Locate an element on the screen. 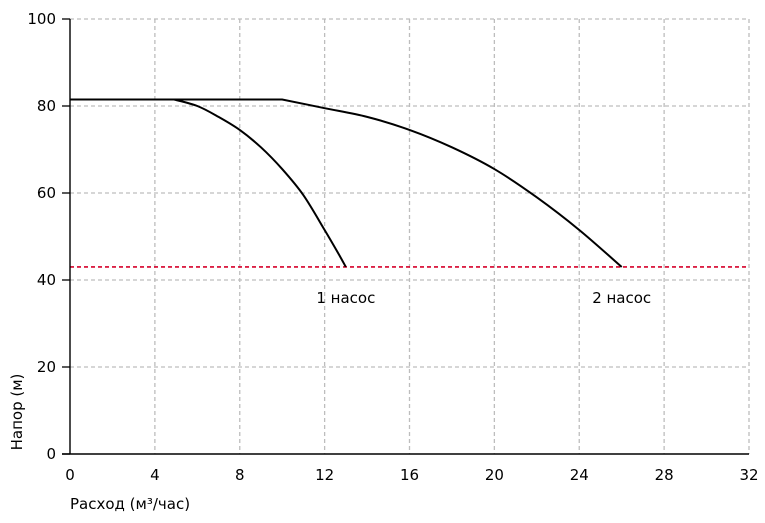 This screenshot has width=765, height=523. curve-label-2: 2 насос is located at coordinates (621, 298).